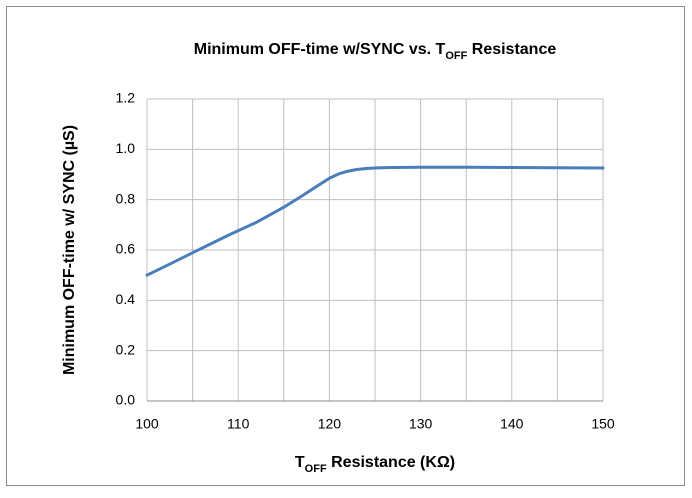 The width and height of the screenshot is (692, 498). I want to click on line-series, so click(375, 221).